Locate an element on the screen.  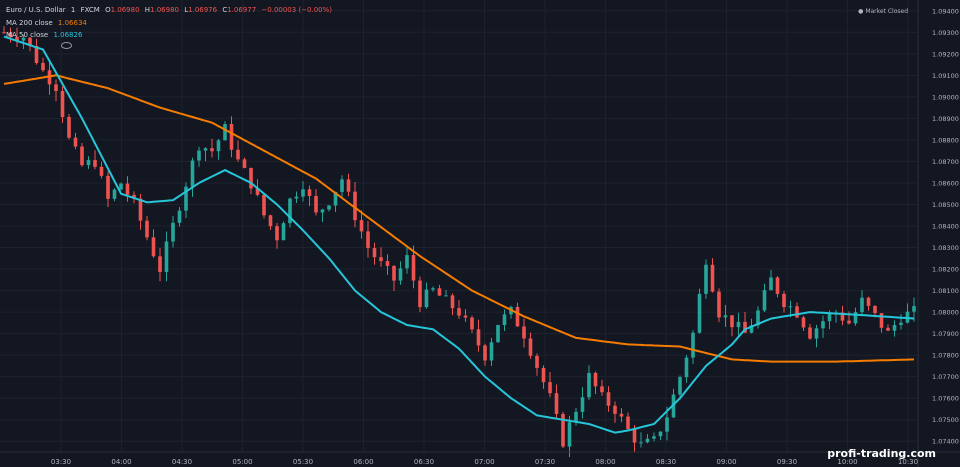
price-tick-label: 1.09100 is located at coordinates (945, 76).